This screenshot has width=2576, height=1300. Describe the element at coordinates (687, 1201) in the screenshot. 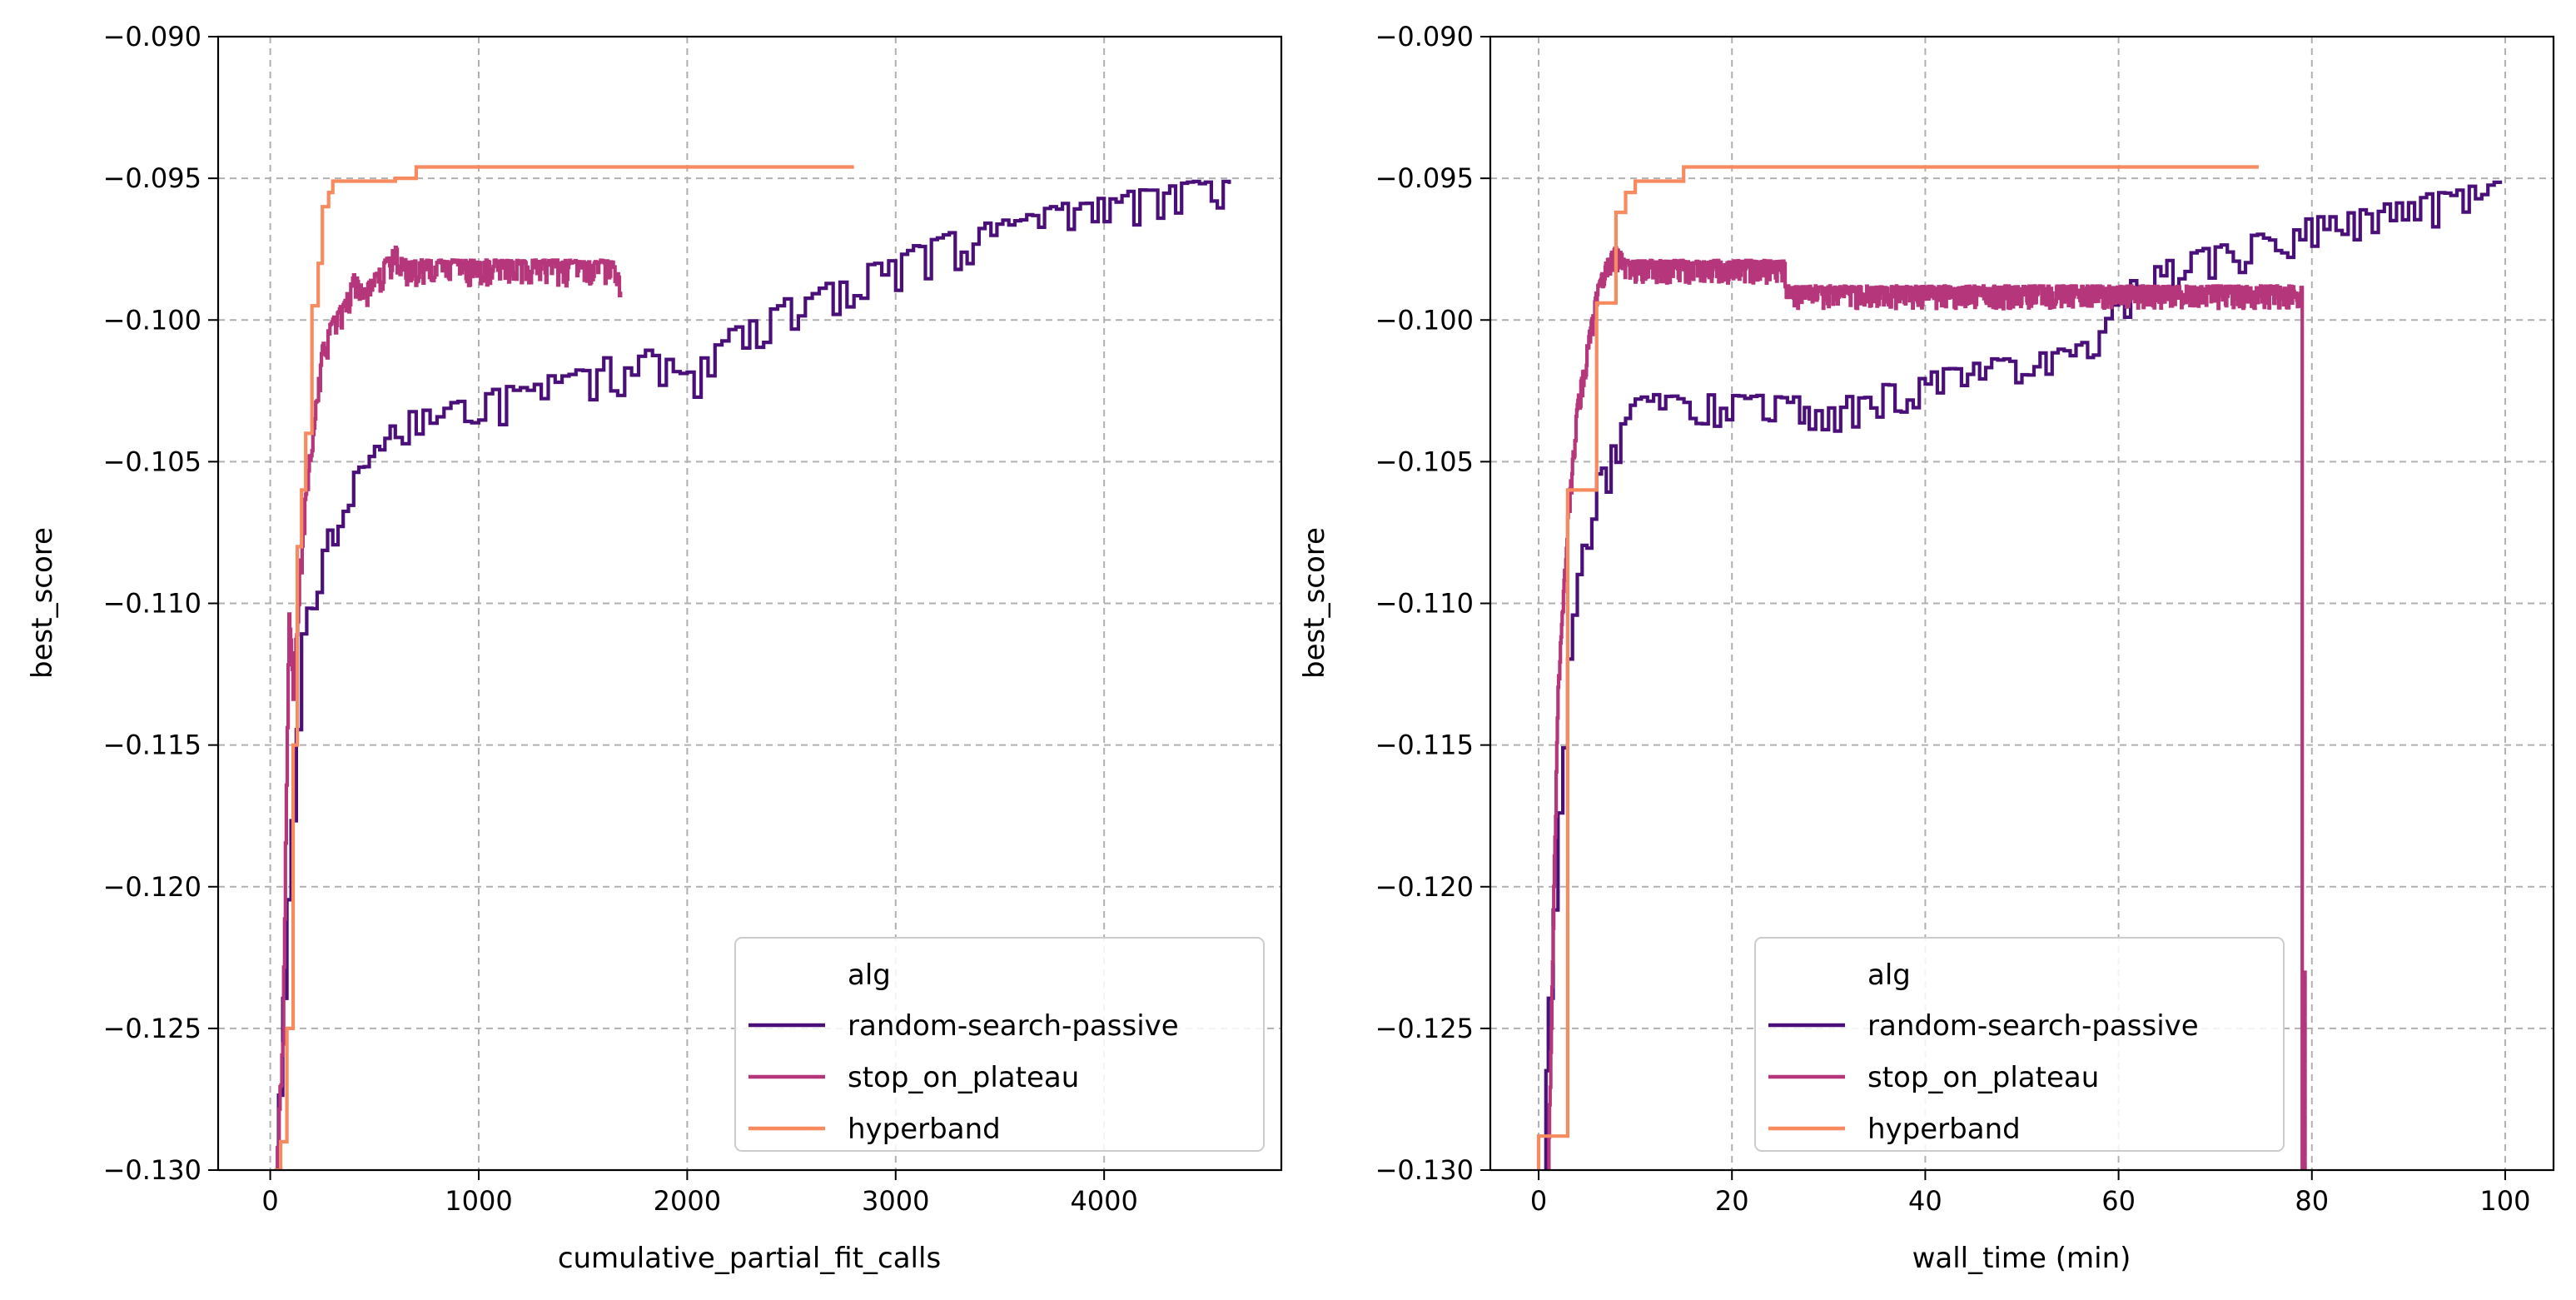

I see `x-tick-label: 2000` at that location.